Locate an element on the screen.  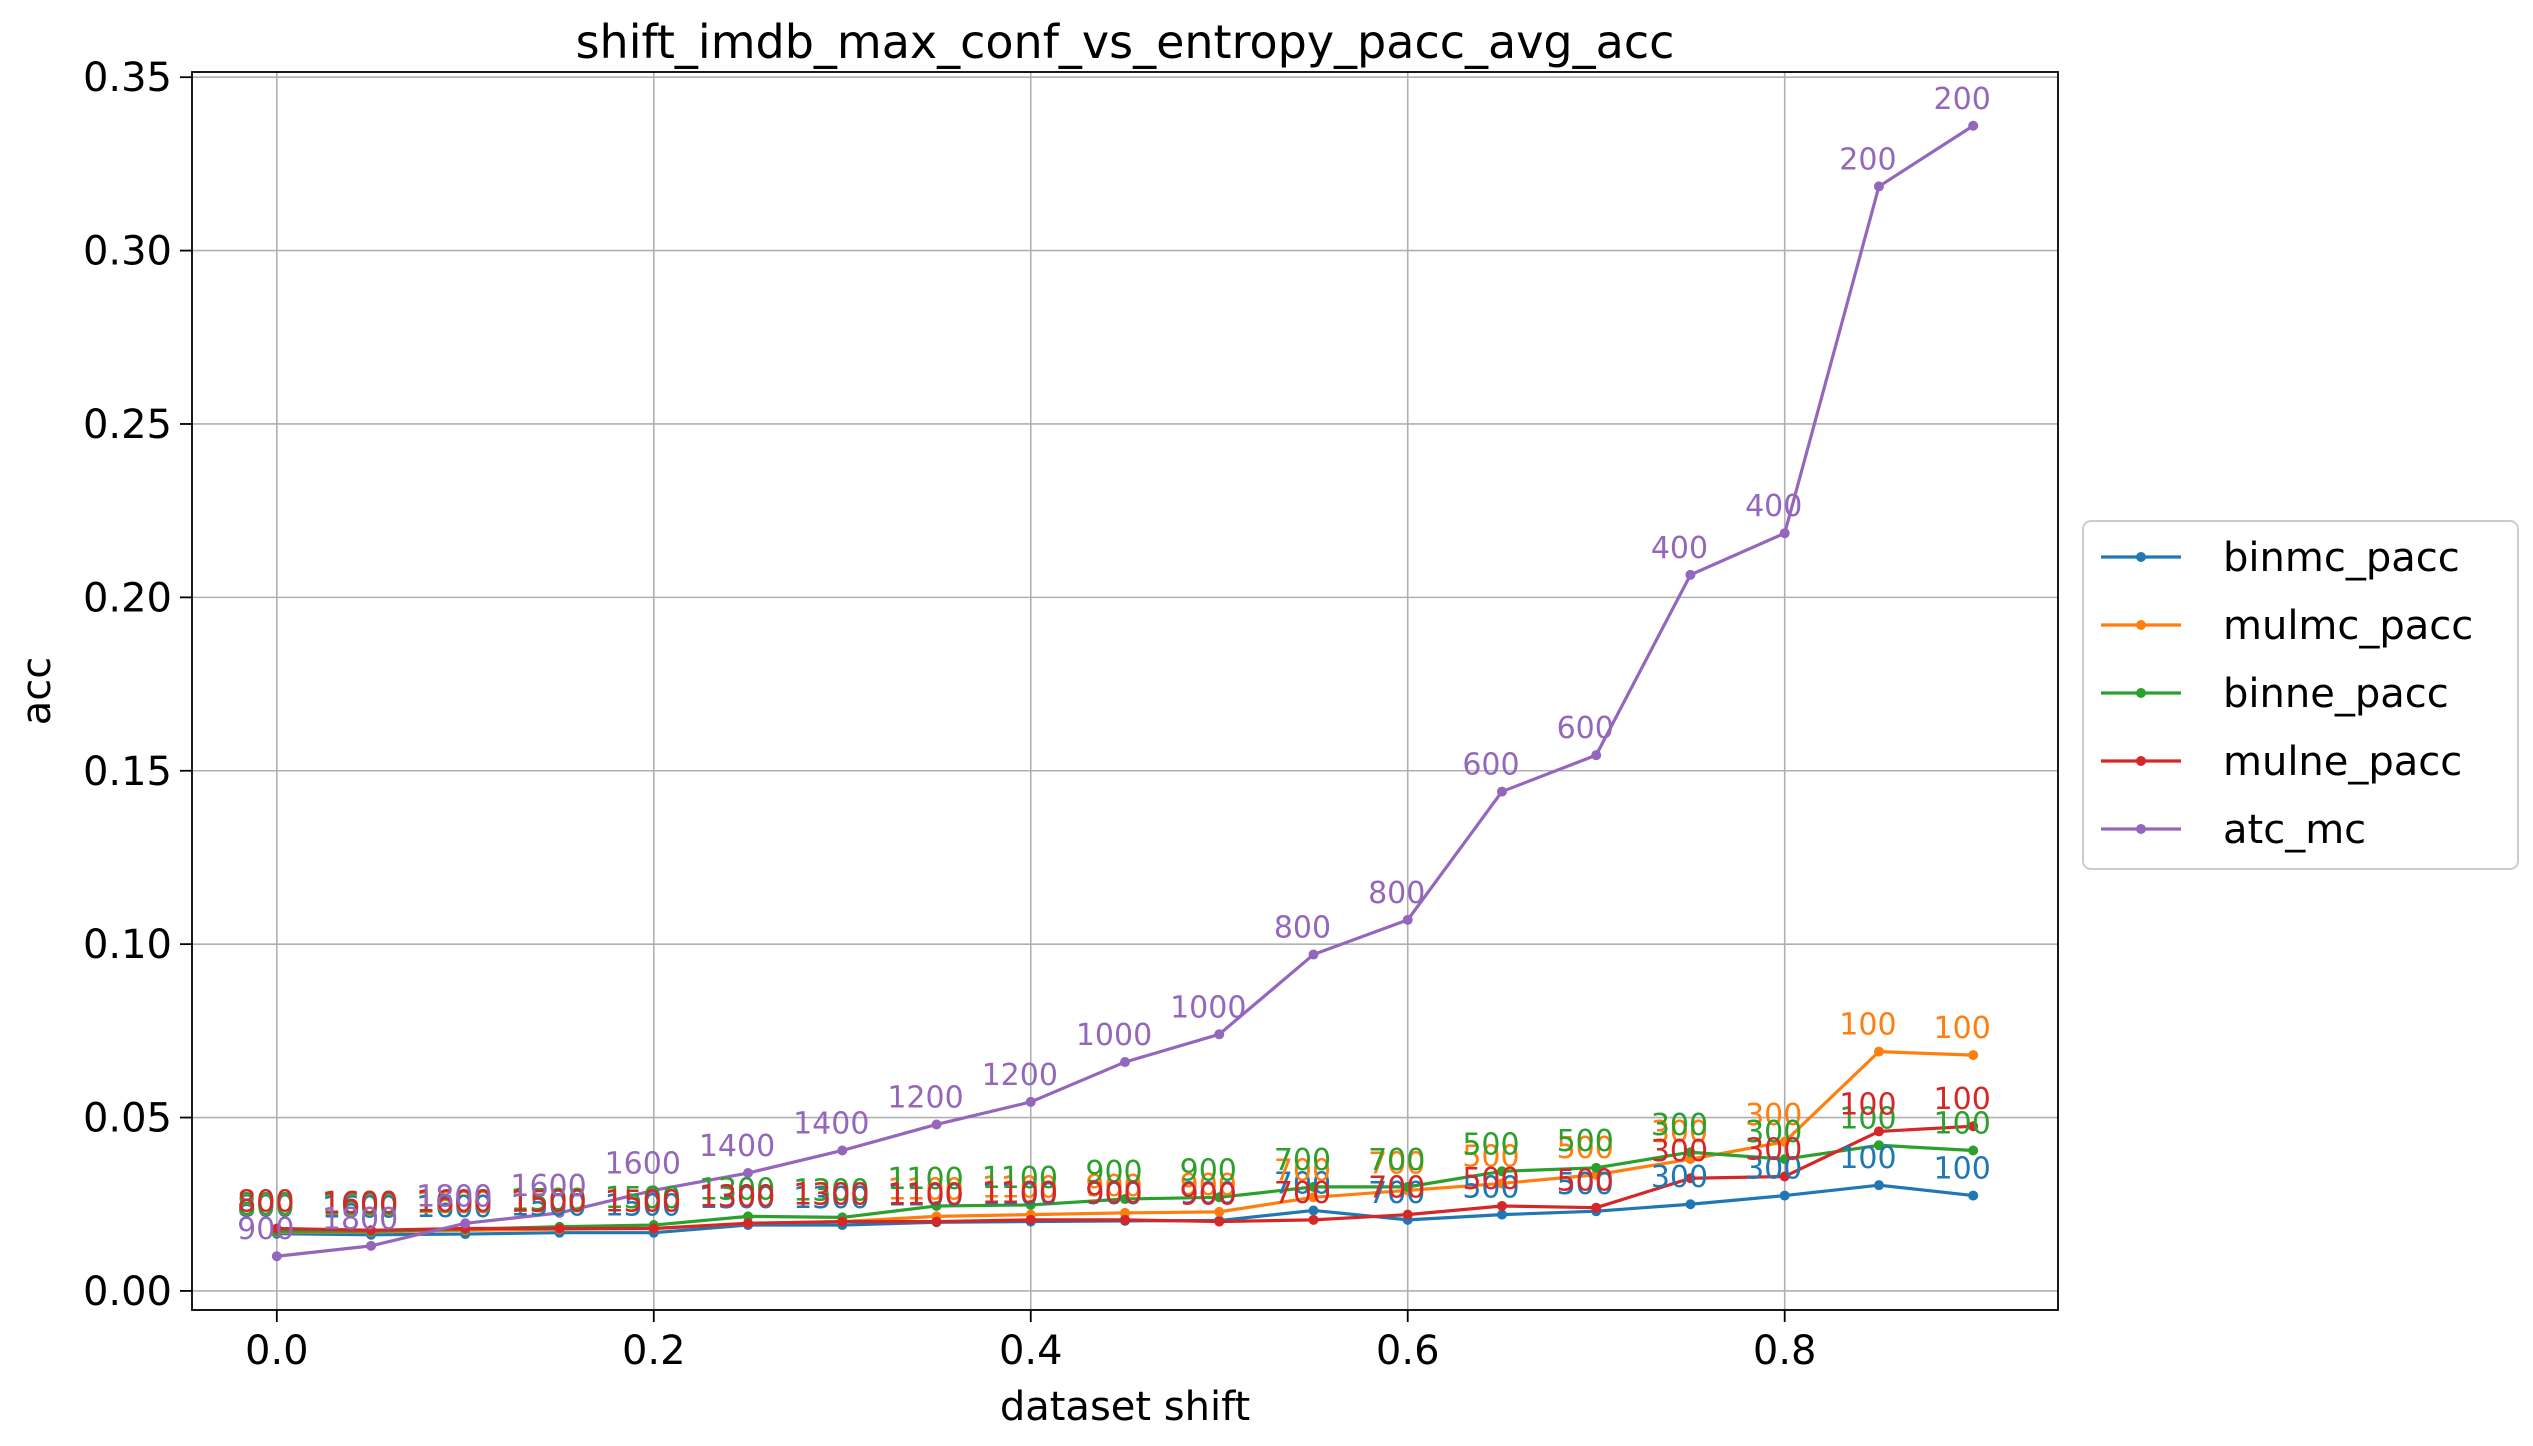
point-label: 1400 is located at coordinates (737, 1146).